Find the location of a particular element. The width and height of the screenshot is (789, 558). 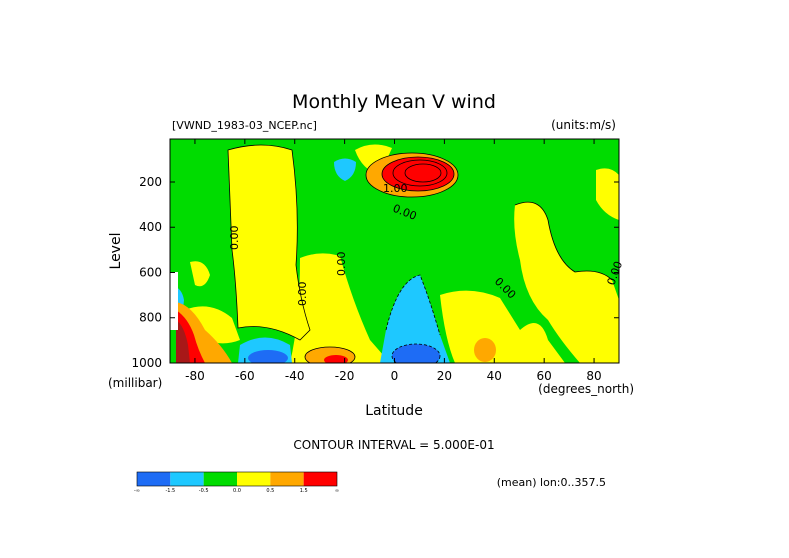

contour-label-1: 1.00 is located at coordinates (395, 188).